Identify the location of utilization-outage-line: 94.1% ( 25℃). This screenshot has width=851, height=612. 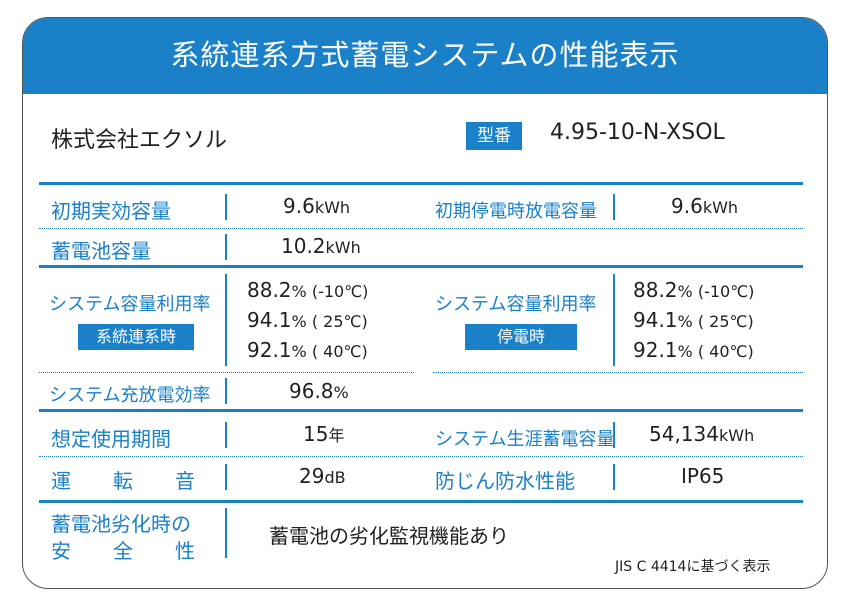
(693, 320).